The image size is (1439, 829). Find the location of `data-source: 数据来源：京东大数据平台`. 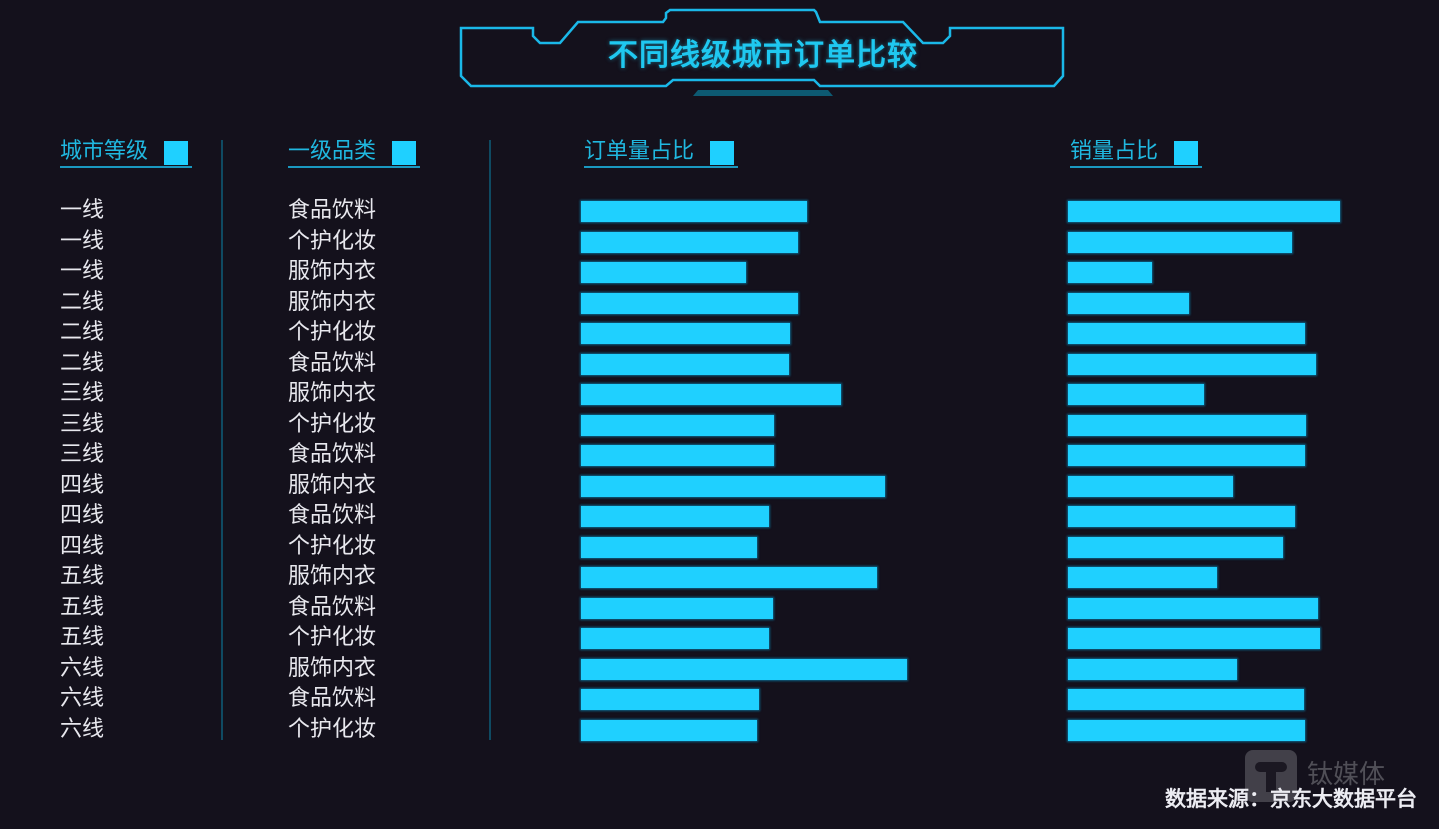

data-source: 数据来源：京东大数据平台 is located at coordinates (1291, 799).